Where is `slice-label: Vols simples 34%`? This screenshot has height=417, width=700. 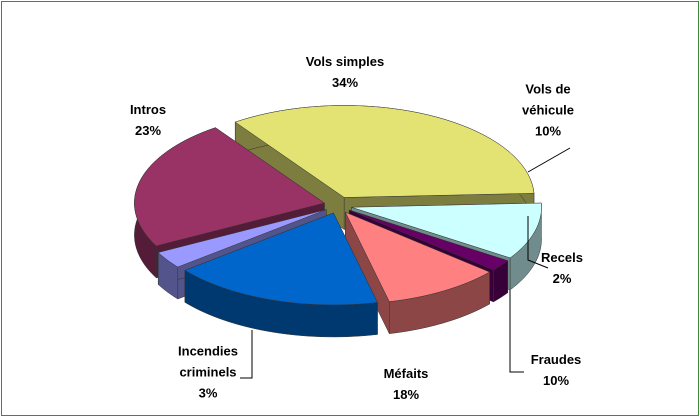 slice-label: Vols simples 34% is located at coordinates (345, 72).